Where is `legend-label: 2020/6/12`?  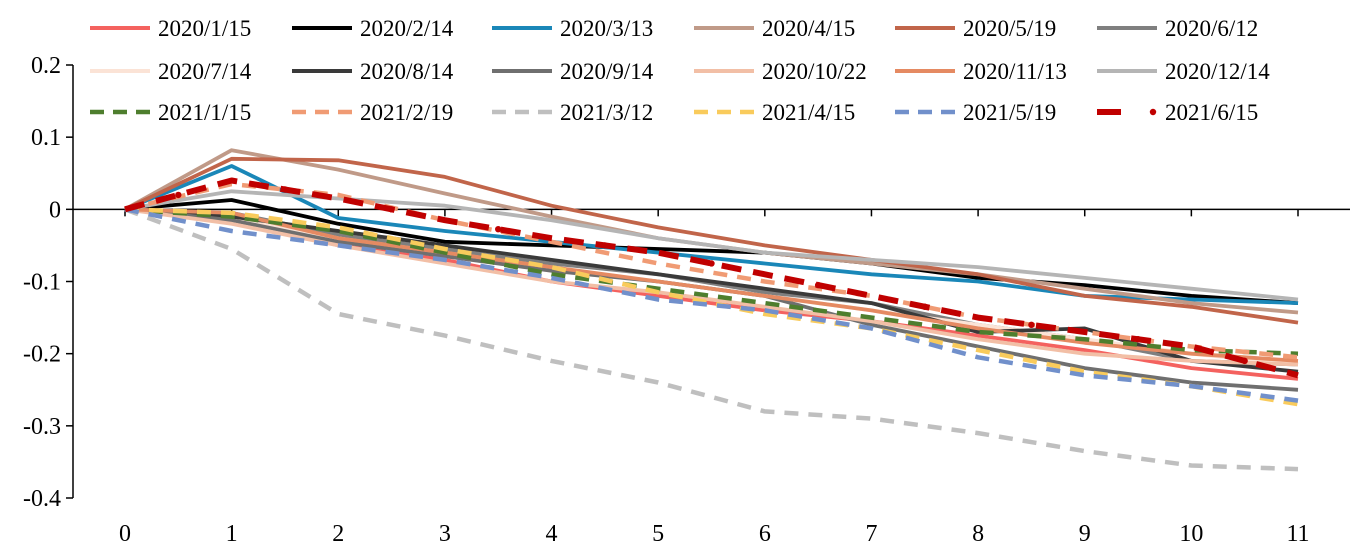 legend-label: 2020/6/12 is located at coordinates (1211, 28).